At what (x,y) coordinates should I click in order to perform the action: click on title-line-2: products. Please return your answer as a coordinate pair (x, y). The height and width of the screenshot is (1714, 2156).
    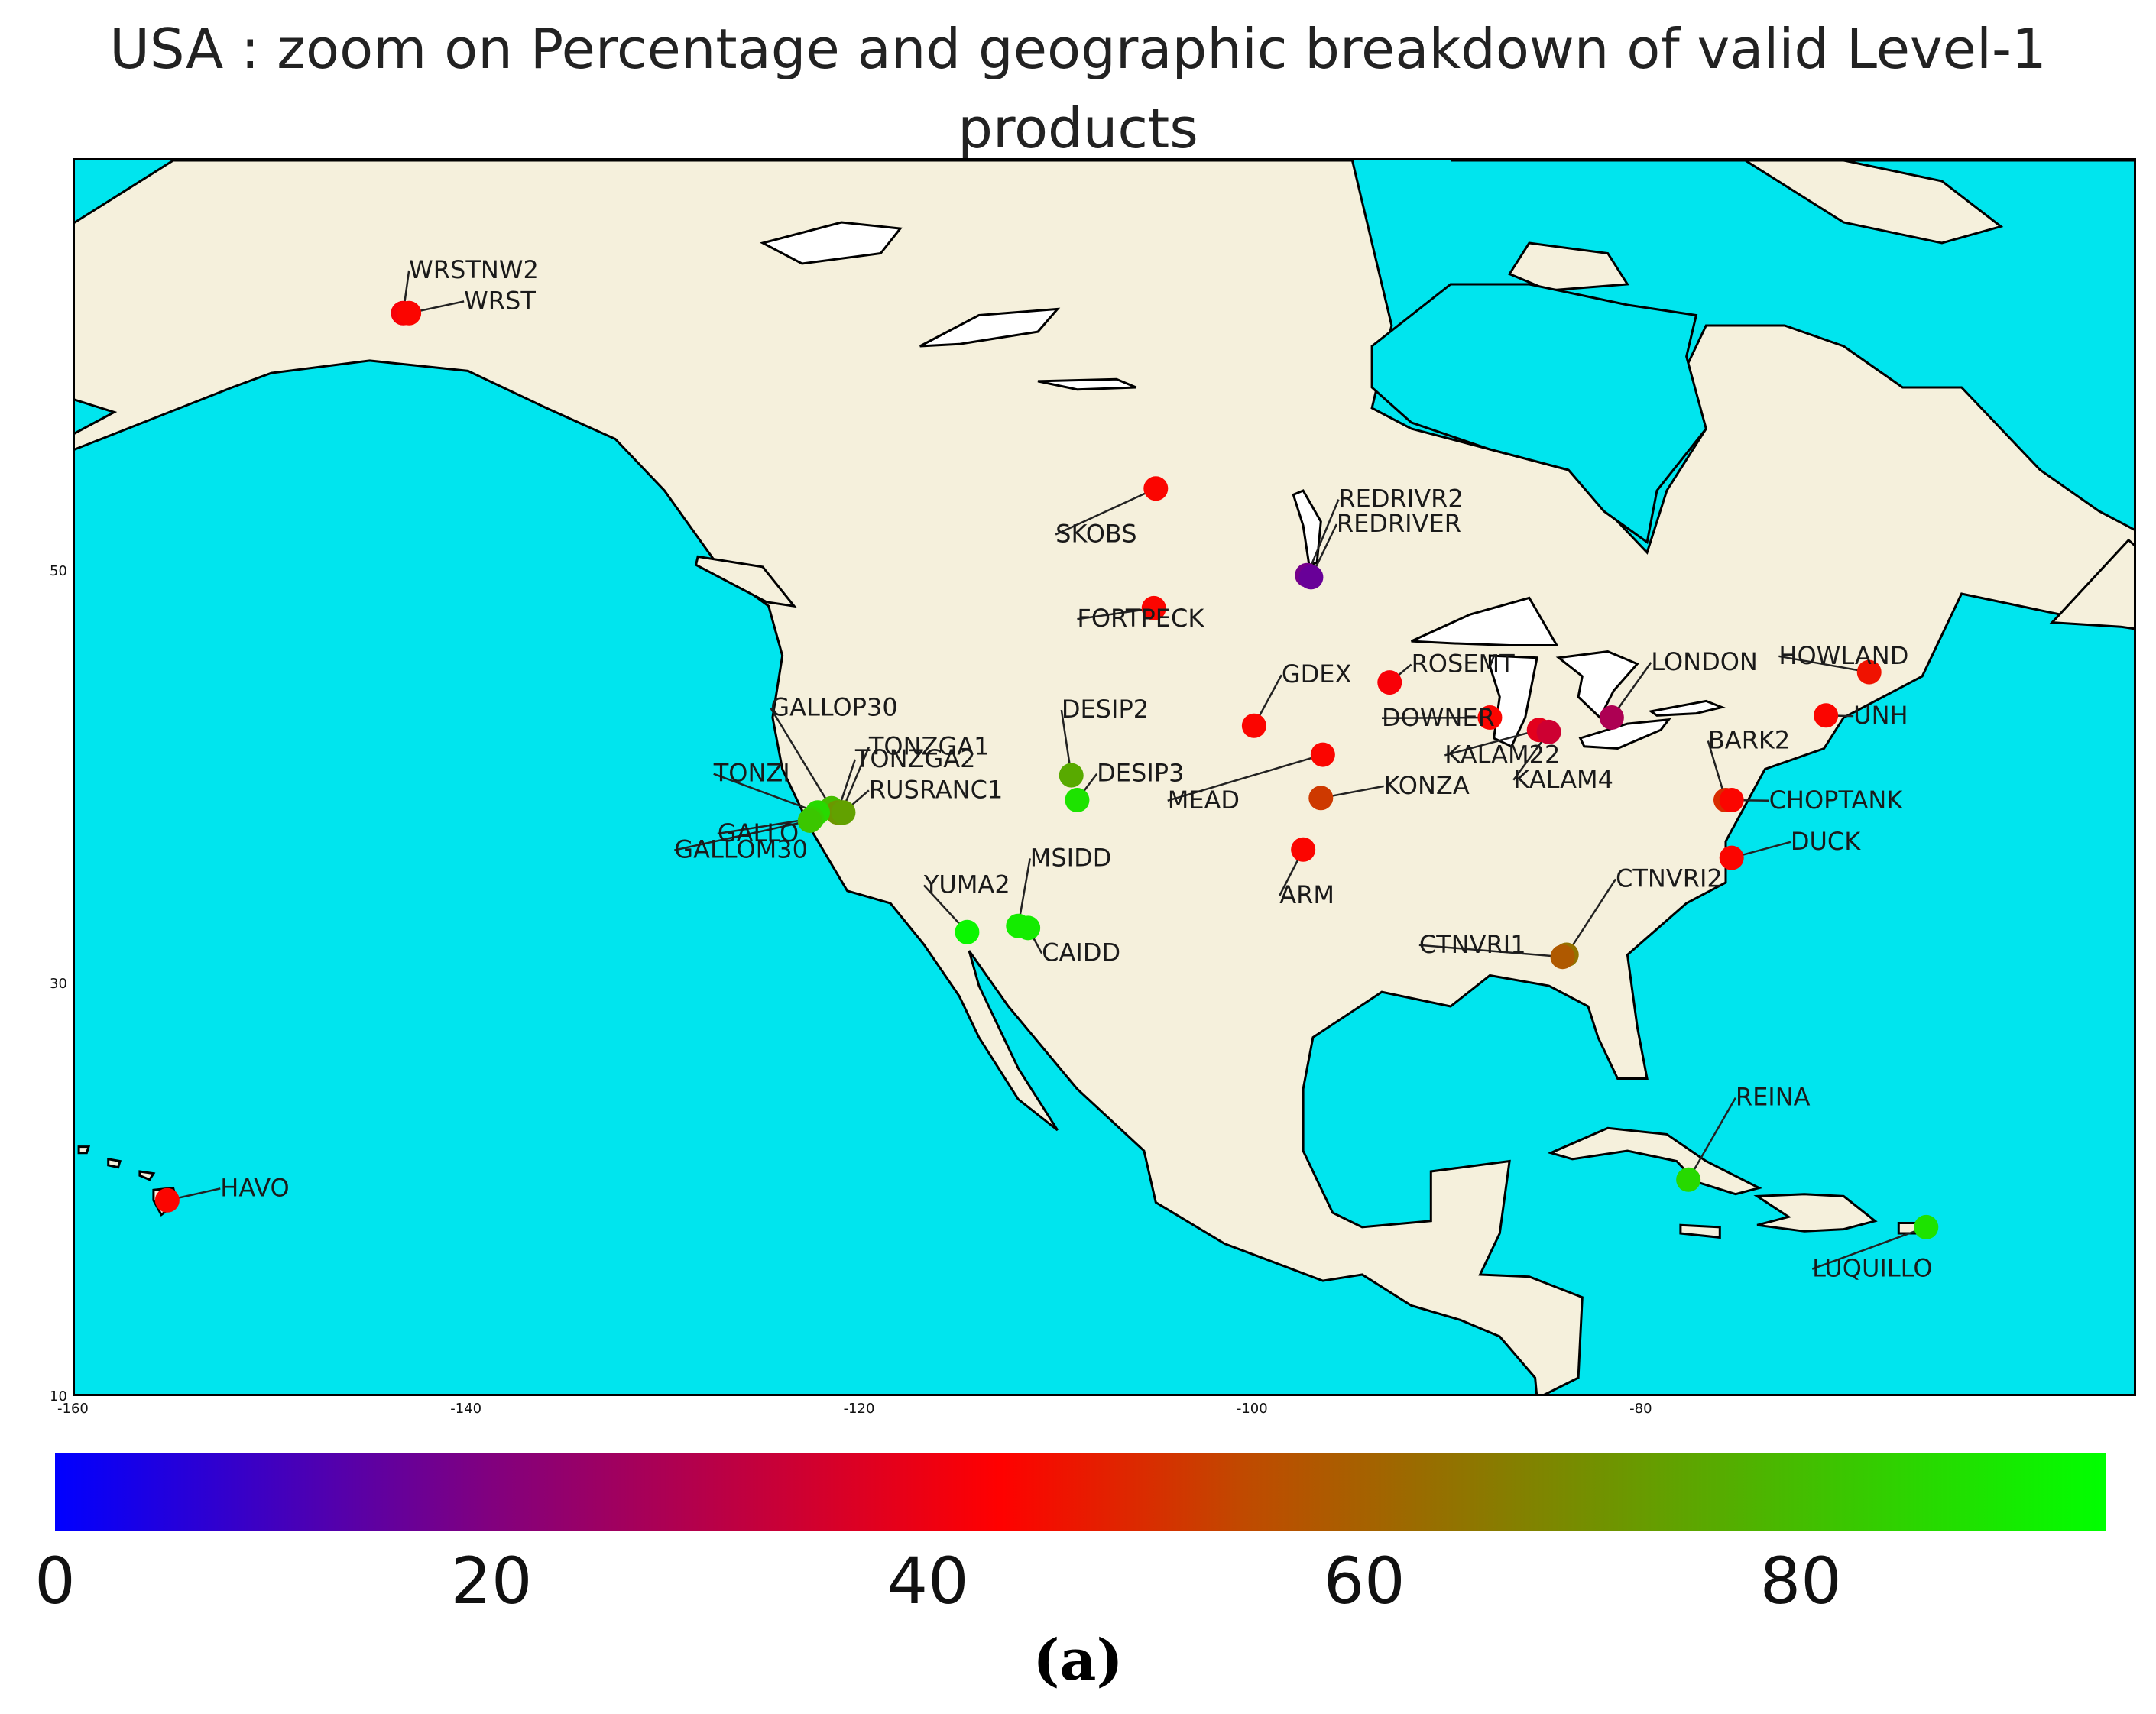
    Looking at the image, I should click on (1078, 128).